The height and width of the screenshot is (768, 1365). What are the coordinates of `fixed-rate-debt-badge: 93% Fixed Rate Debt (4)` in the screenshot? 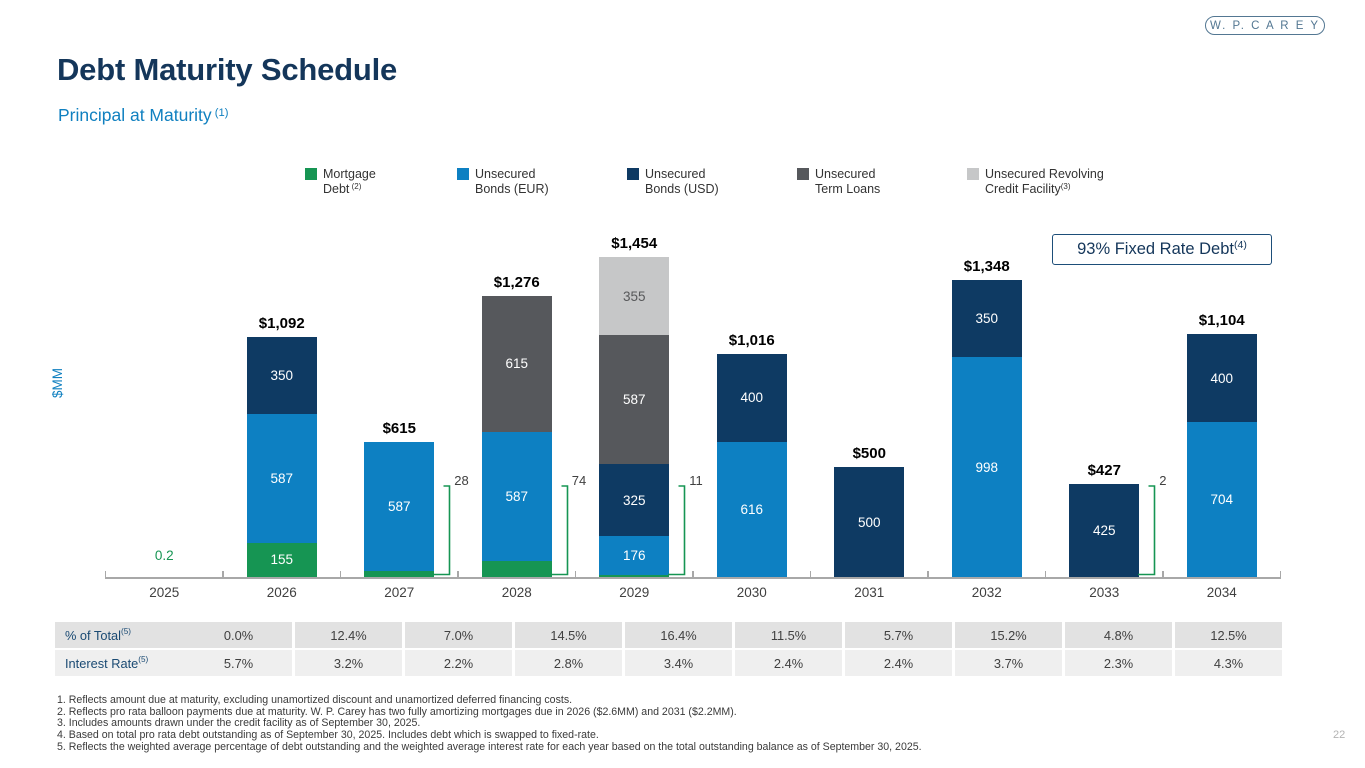 It's located at (1162, 249).